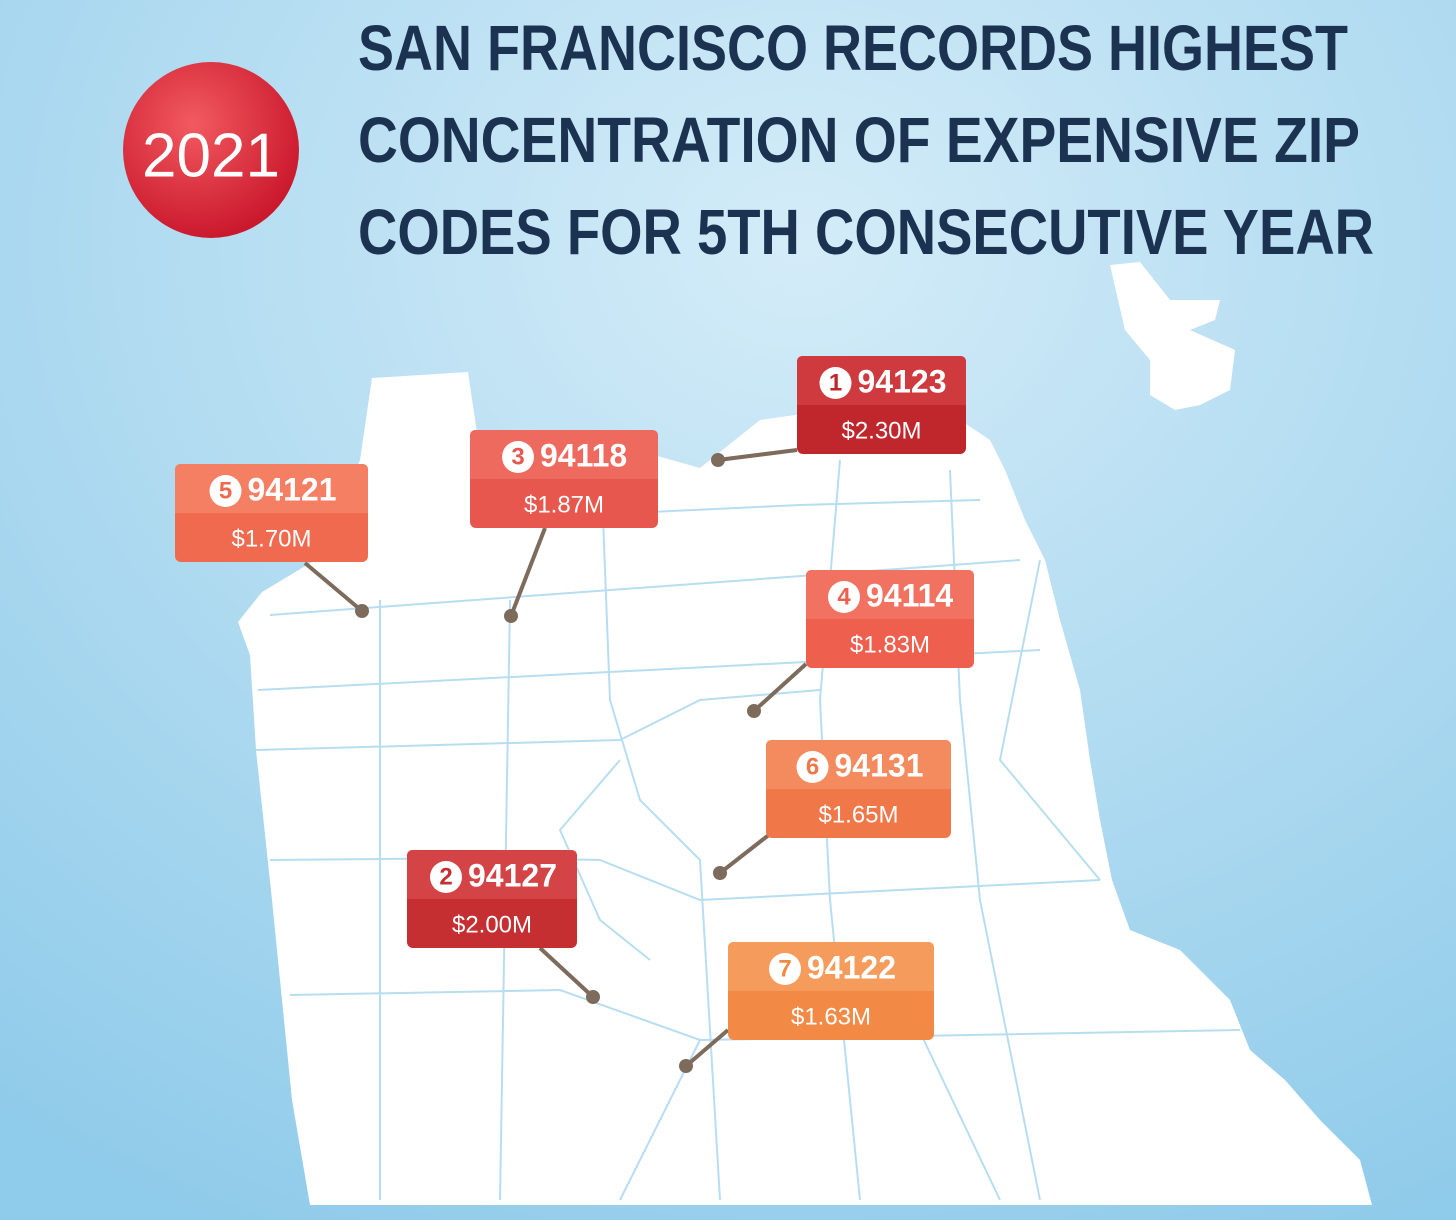 This screenshot has width=1456, height=1220. Describe the element at coordinates (211, 155) in the screenshot. I see `year: 2021` at that location.